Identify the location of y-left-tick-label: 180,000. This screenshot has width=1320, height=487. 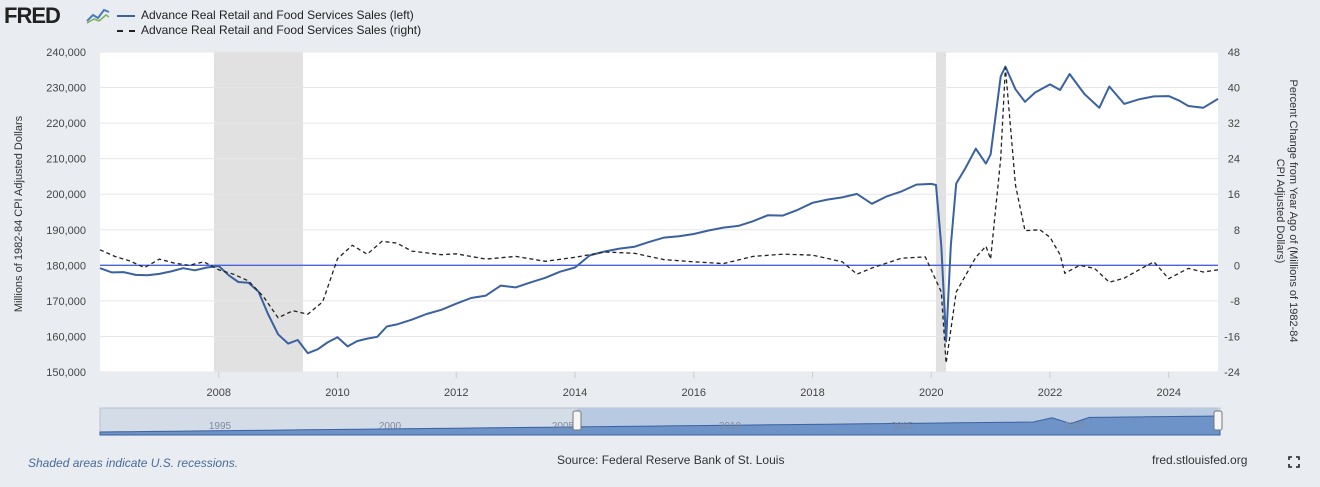
(66, 266).